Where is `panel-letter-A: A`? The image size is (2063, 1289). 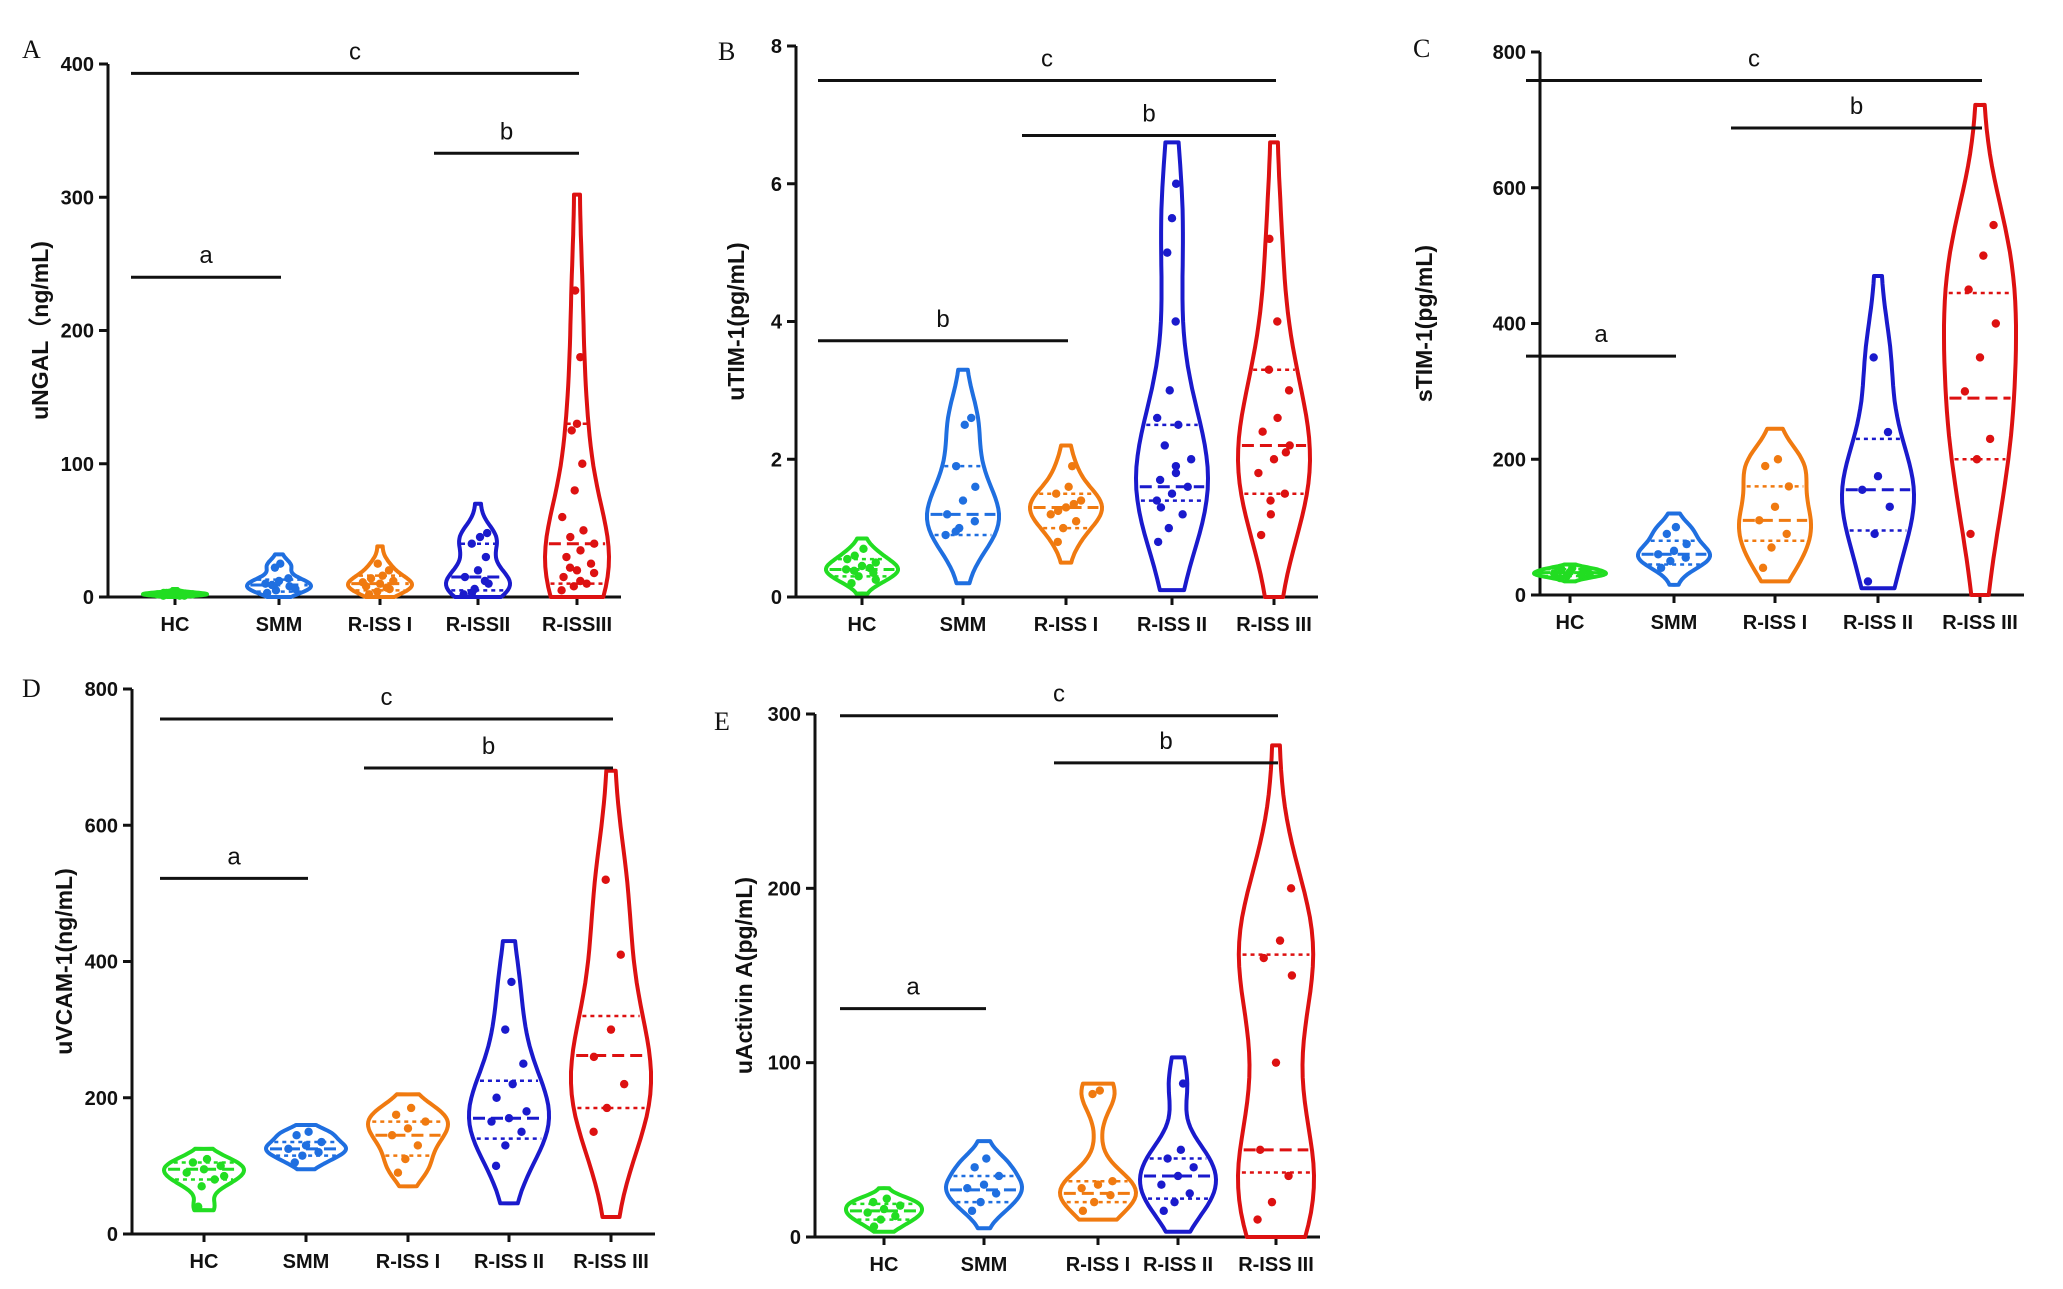
panel-letter-A: A is located at coordinates (31, 49).